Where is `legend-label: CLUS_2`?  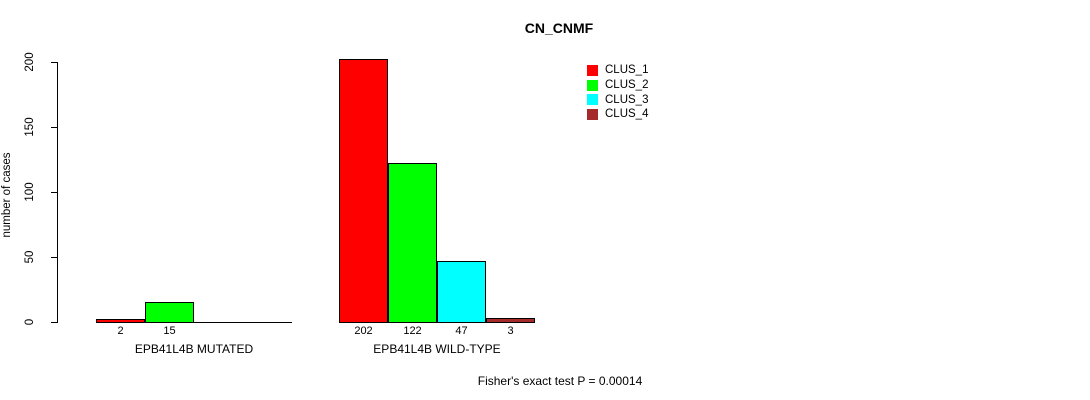 legend-label: CLUS_2 is located at coordinates (627, 85).